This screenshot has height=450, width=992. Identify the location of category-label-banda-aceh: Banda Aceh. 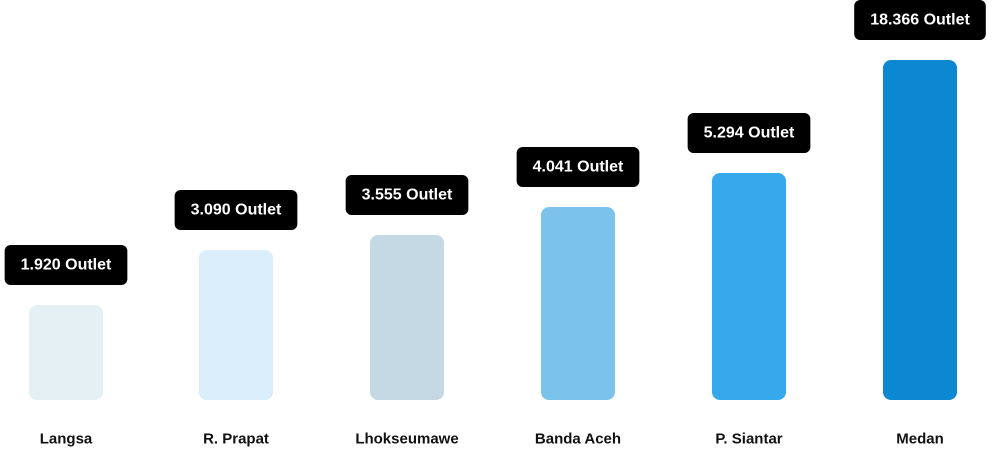
(578, 439).